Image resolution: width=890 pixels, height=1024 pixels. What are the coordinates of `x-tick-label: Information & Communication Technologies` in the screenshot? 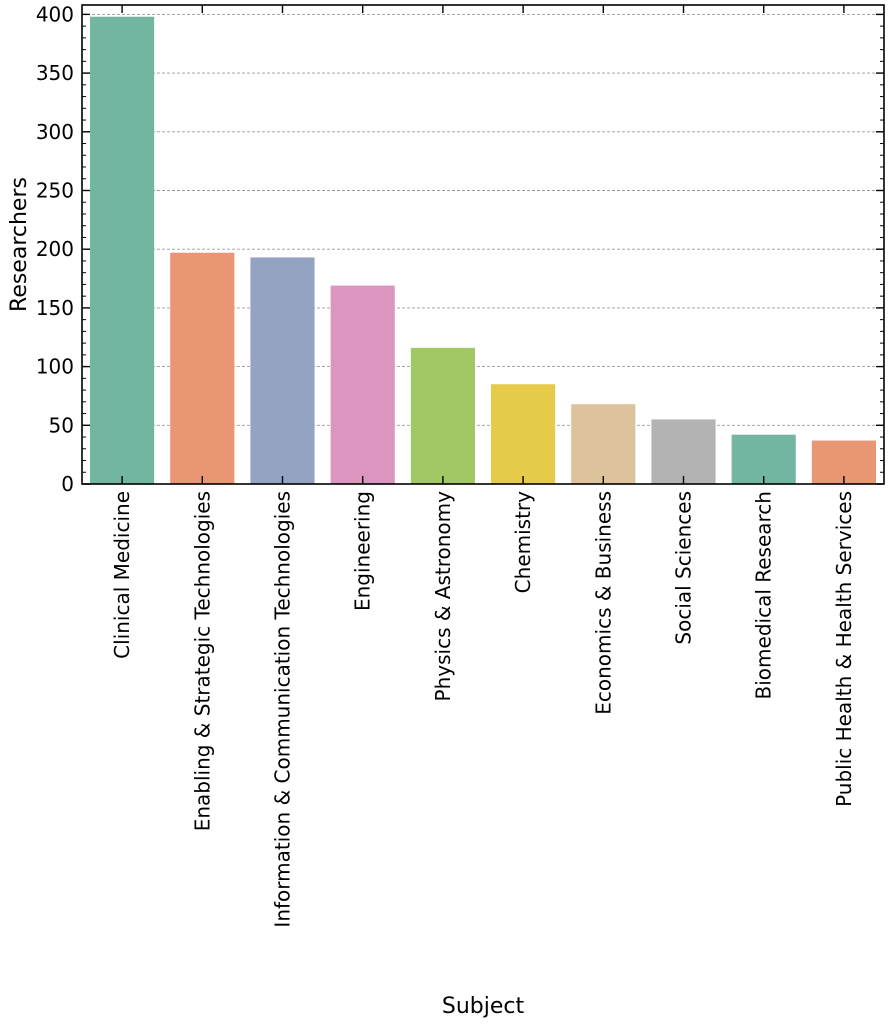 It's located at (283, 709).